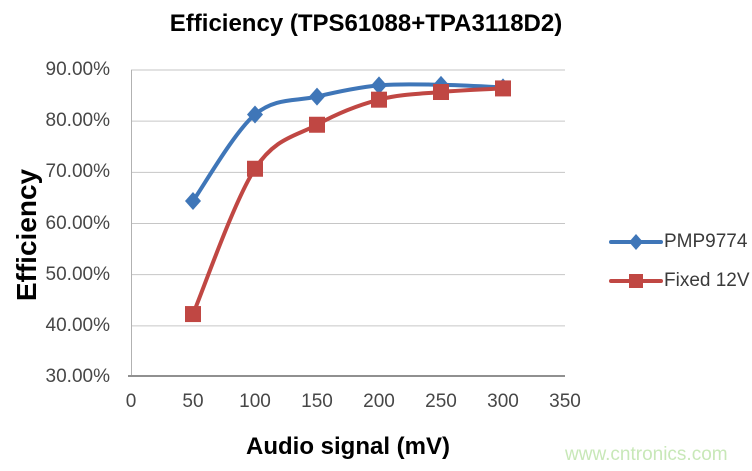 Image resolution: width=752 pixels, height=471 pixels. What do you see at coordinates (366, 23) in the screenshot?
I see `chart-title: Efficiency (TPS61088+TPA3118D2)` at bounding box center [366, 23].